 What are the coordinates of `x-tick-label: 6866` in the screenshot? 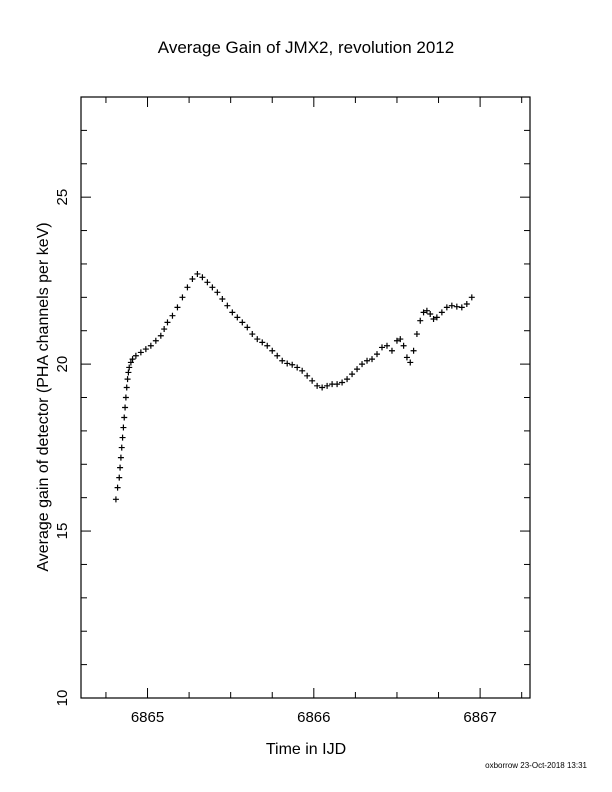 It's located at (313, 717).